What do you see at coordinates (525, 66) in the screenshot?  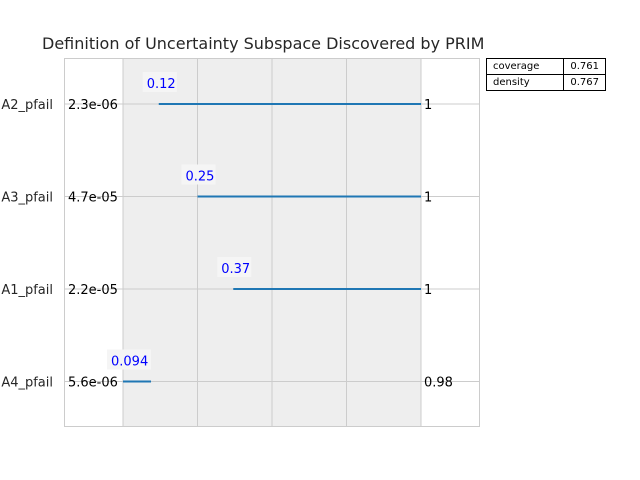 I see `stats-label: coverage` at bounding box center [525, 66].